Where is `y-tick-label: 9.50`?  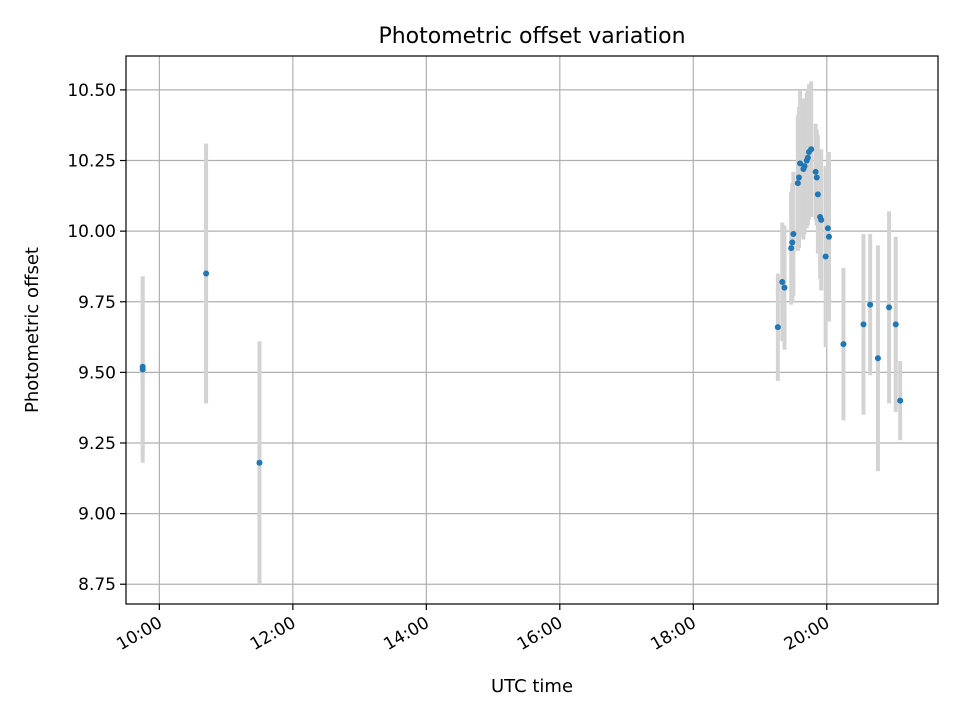
y-tick-label: 9.50 is located at coordinates (97, 373).